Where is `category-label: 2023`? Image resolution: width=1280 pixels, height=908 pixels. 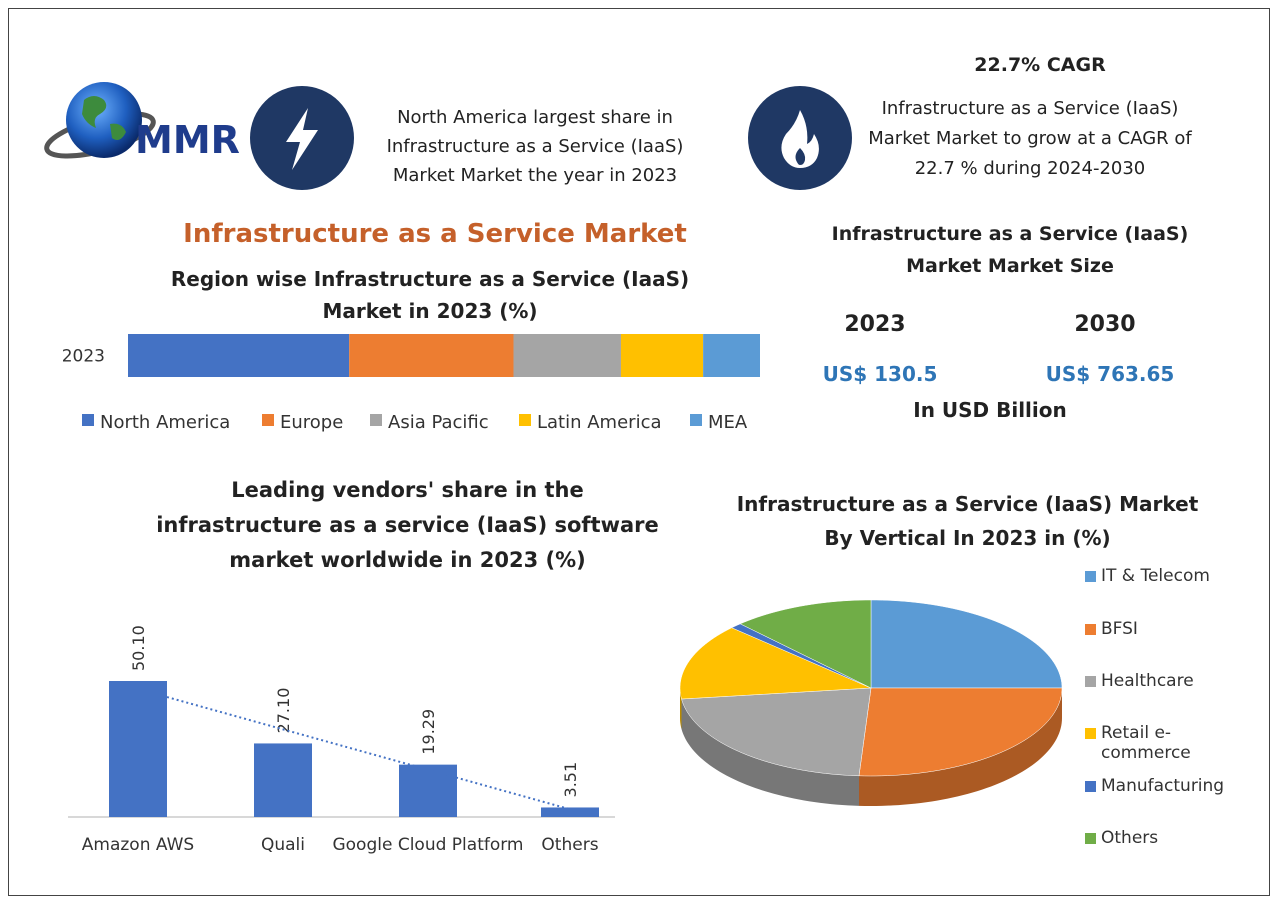
category-label: 2023 is located at coordinates (83, 357).